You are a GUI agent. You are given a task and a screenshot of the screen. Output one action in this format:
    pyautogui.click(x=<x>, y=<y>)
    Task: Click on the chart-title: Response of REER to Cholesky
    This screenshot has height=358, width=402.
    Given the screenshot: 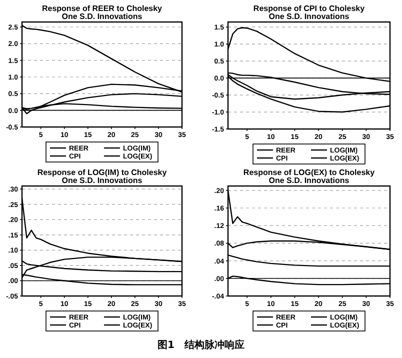 What is the action you would take?
    pyautogui.click(x=102, y=8)
    